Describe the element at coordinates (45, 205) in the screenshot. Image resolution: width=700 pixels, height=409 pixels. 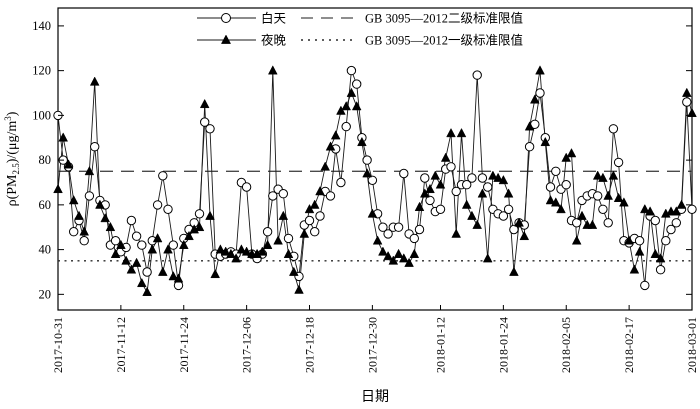
I see `y-tick-label: 60` at that location.